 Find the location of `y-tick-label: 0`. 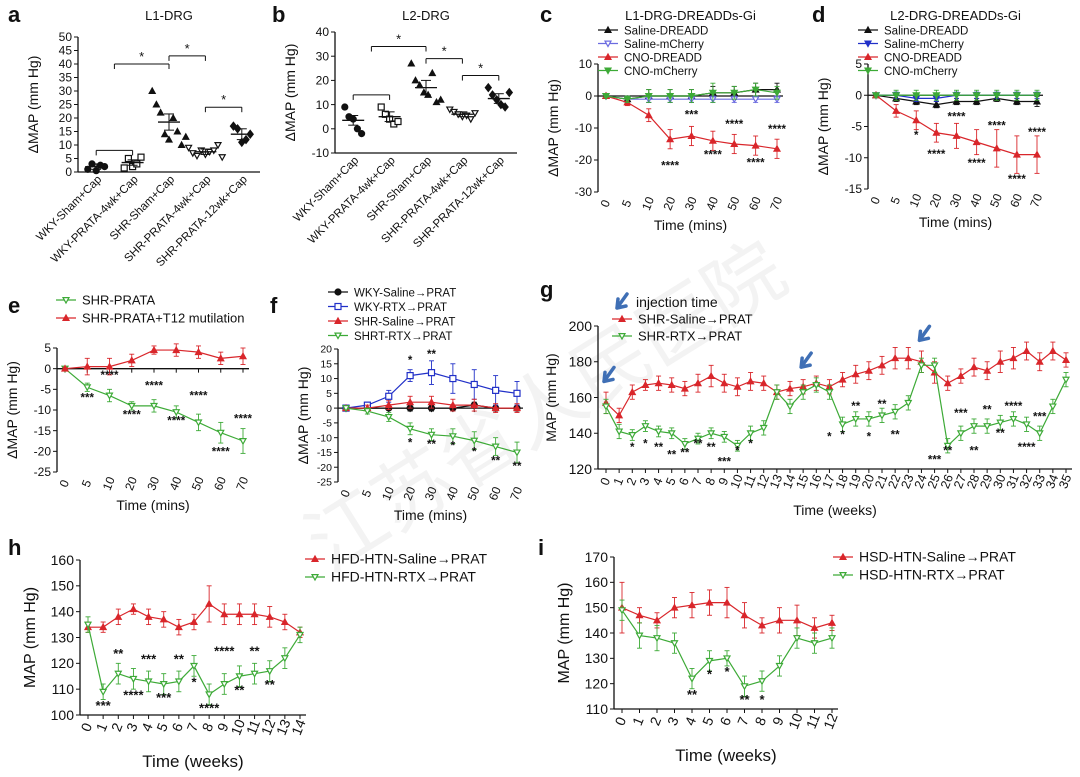

y-tick-label: 0 is located at coordinates (329, 409).